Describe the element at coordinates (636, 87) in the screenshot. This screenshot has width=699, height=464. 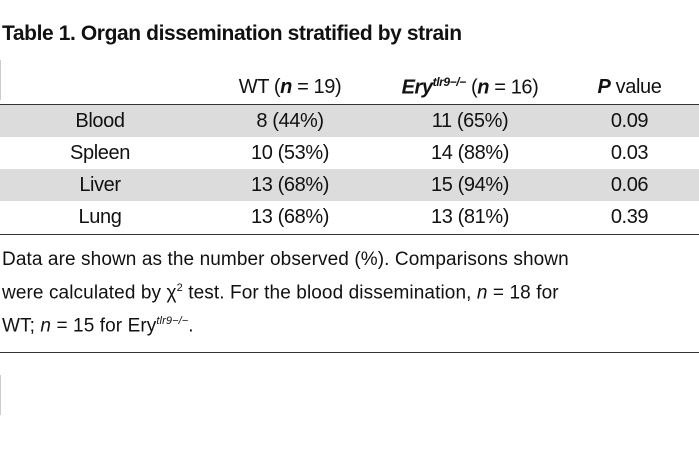
I see `text: value` at that location.